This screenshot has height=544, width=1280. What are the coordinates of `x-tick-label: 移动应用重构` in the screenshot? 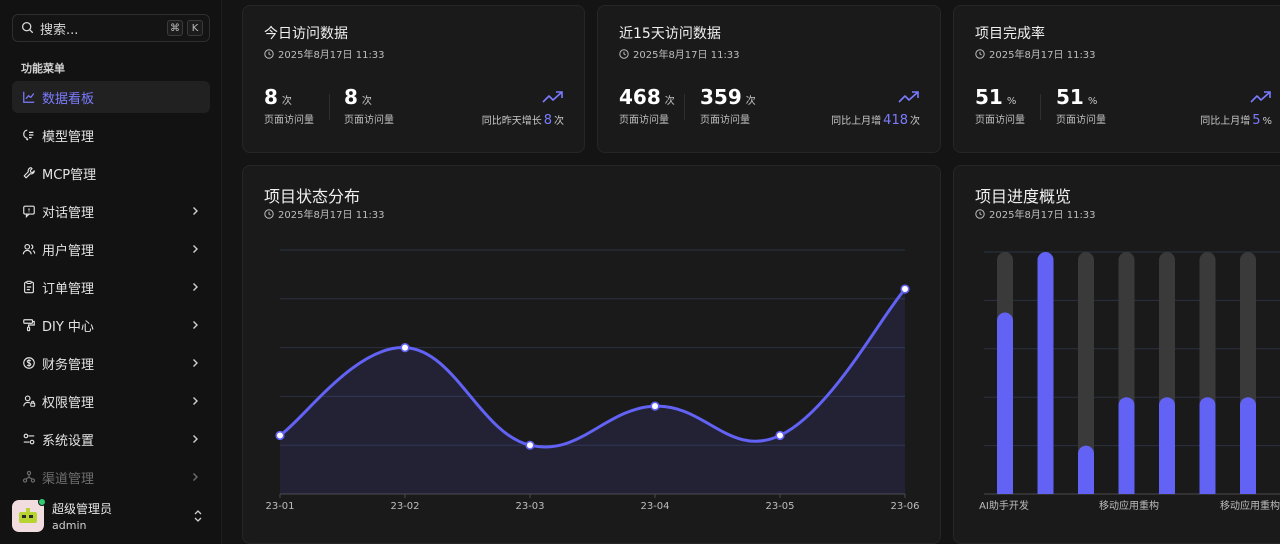 It's located at (1129, 505).